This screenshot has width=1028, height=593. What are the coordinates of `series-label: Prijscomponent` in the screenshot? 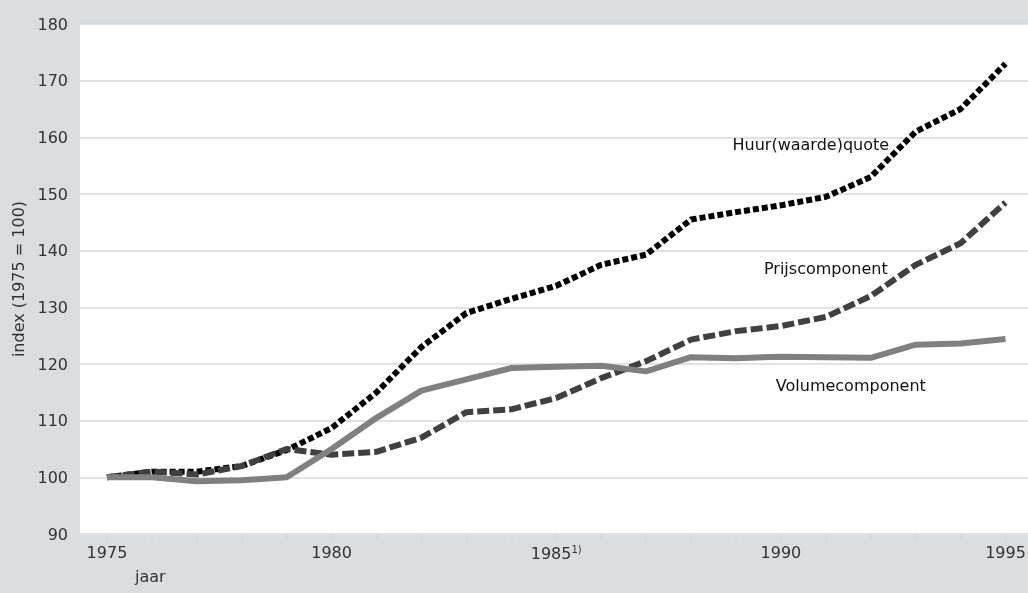 It's located at (825, 269).